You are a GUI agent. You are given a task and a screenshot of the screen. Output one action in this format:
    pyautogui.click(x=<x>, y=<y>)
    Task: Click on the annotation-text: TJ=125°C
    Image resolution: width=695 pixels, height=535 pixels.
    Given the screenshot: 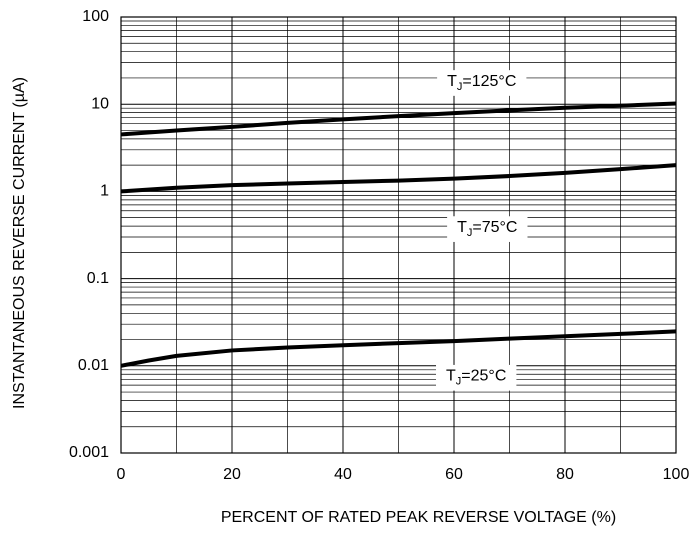 What is the action you would take?
    pyautogui.click(x=481, y=83)
    